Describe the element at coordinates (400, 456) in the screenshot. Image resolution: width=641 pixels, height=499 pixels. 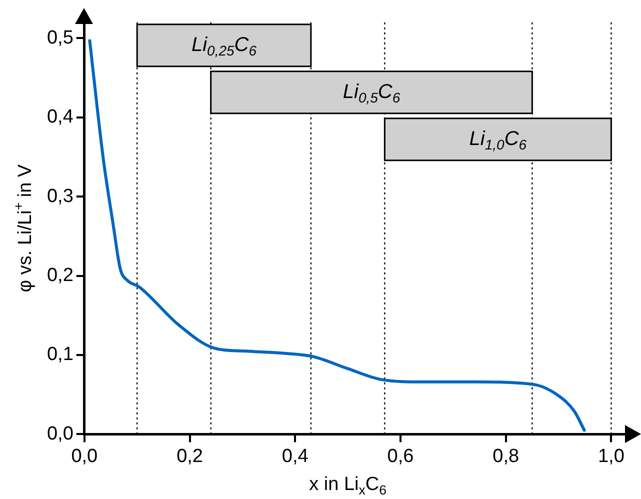
I see `x-tick-label: 0,6` at that location.